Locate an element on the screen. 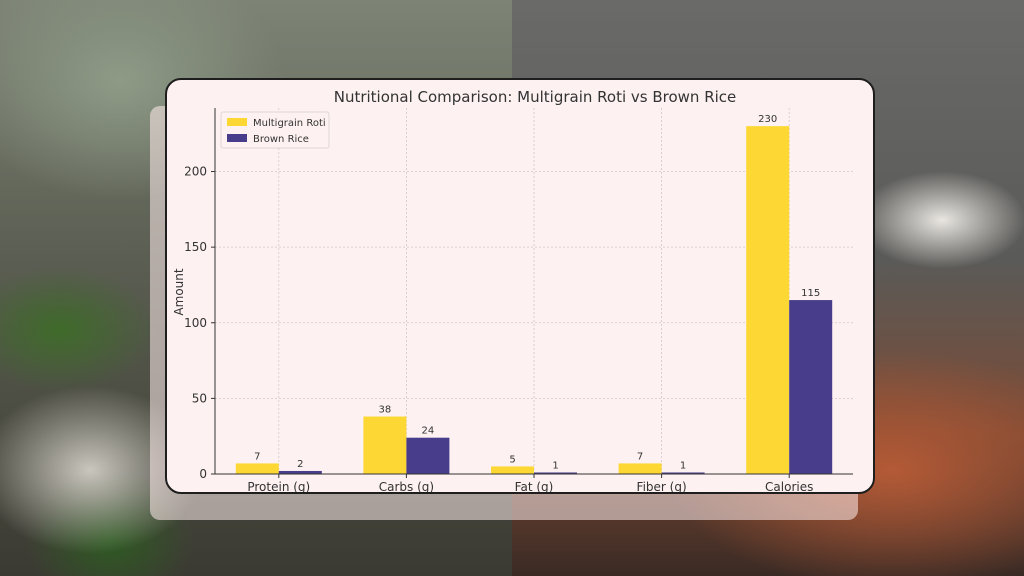 The image size is (1024, 576). data-label: 115 is located at coordinates (810, 293).